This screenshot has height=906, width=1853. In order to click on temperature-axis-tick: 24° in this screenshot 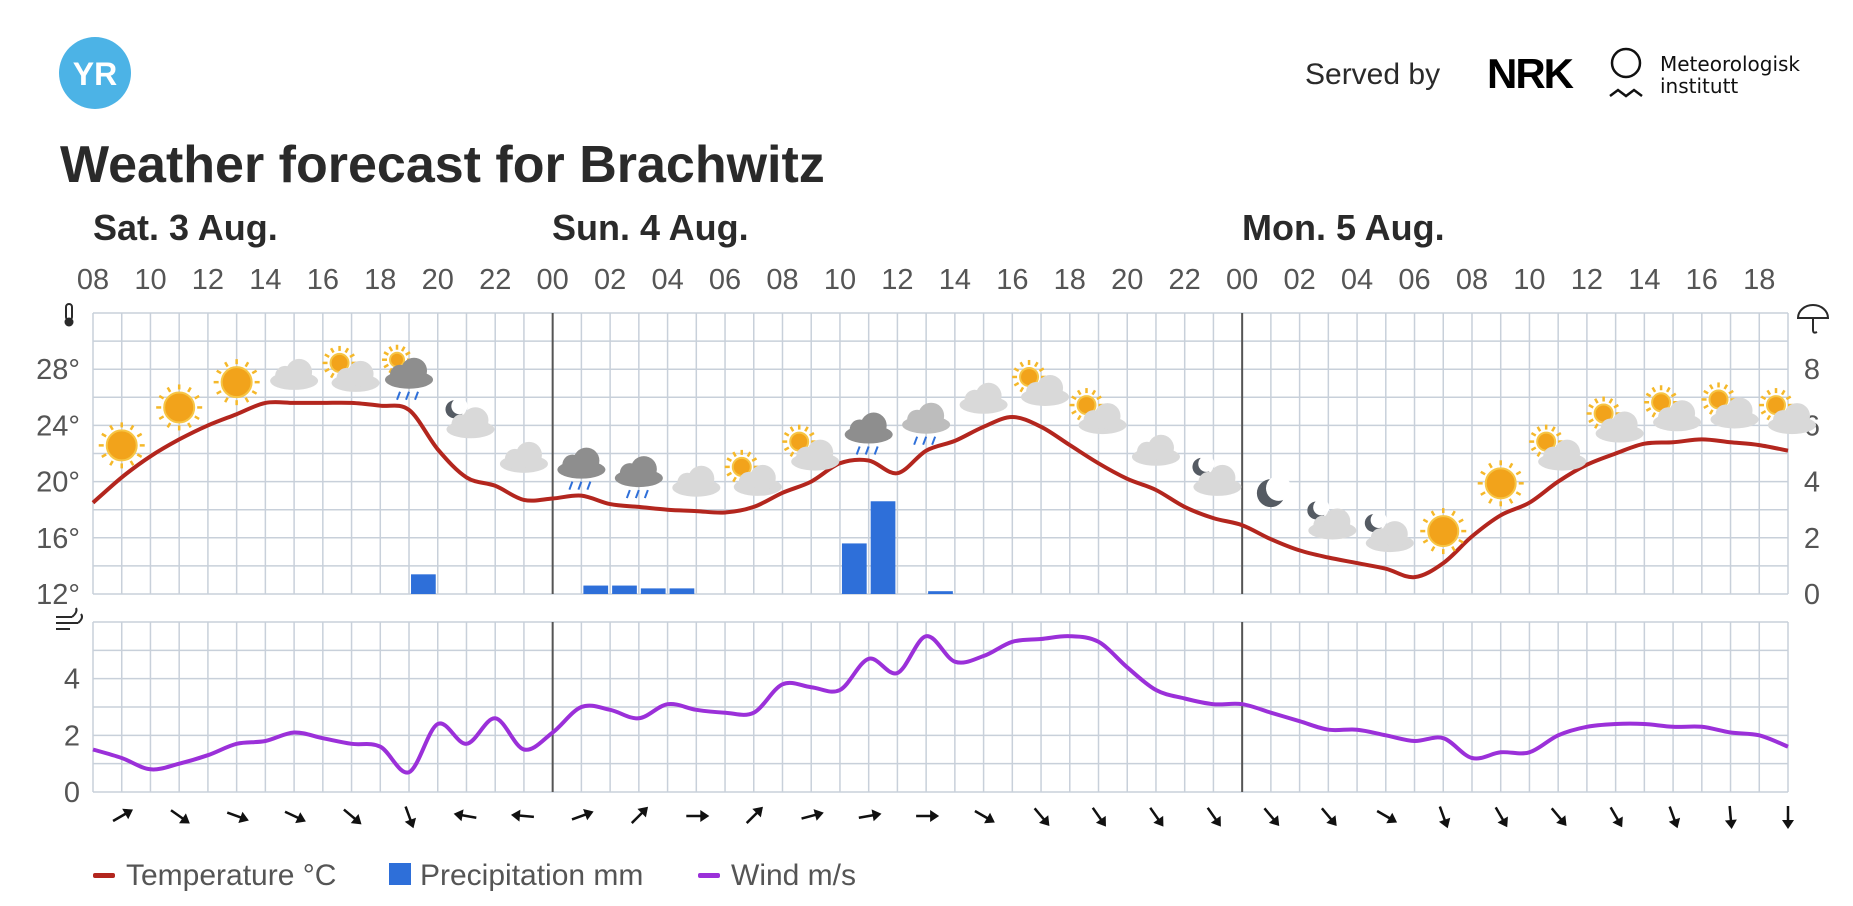, I will do `click(58, 426)`.